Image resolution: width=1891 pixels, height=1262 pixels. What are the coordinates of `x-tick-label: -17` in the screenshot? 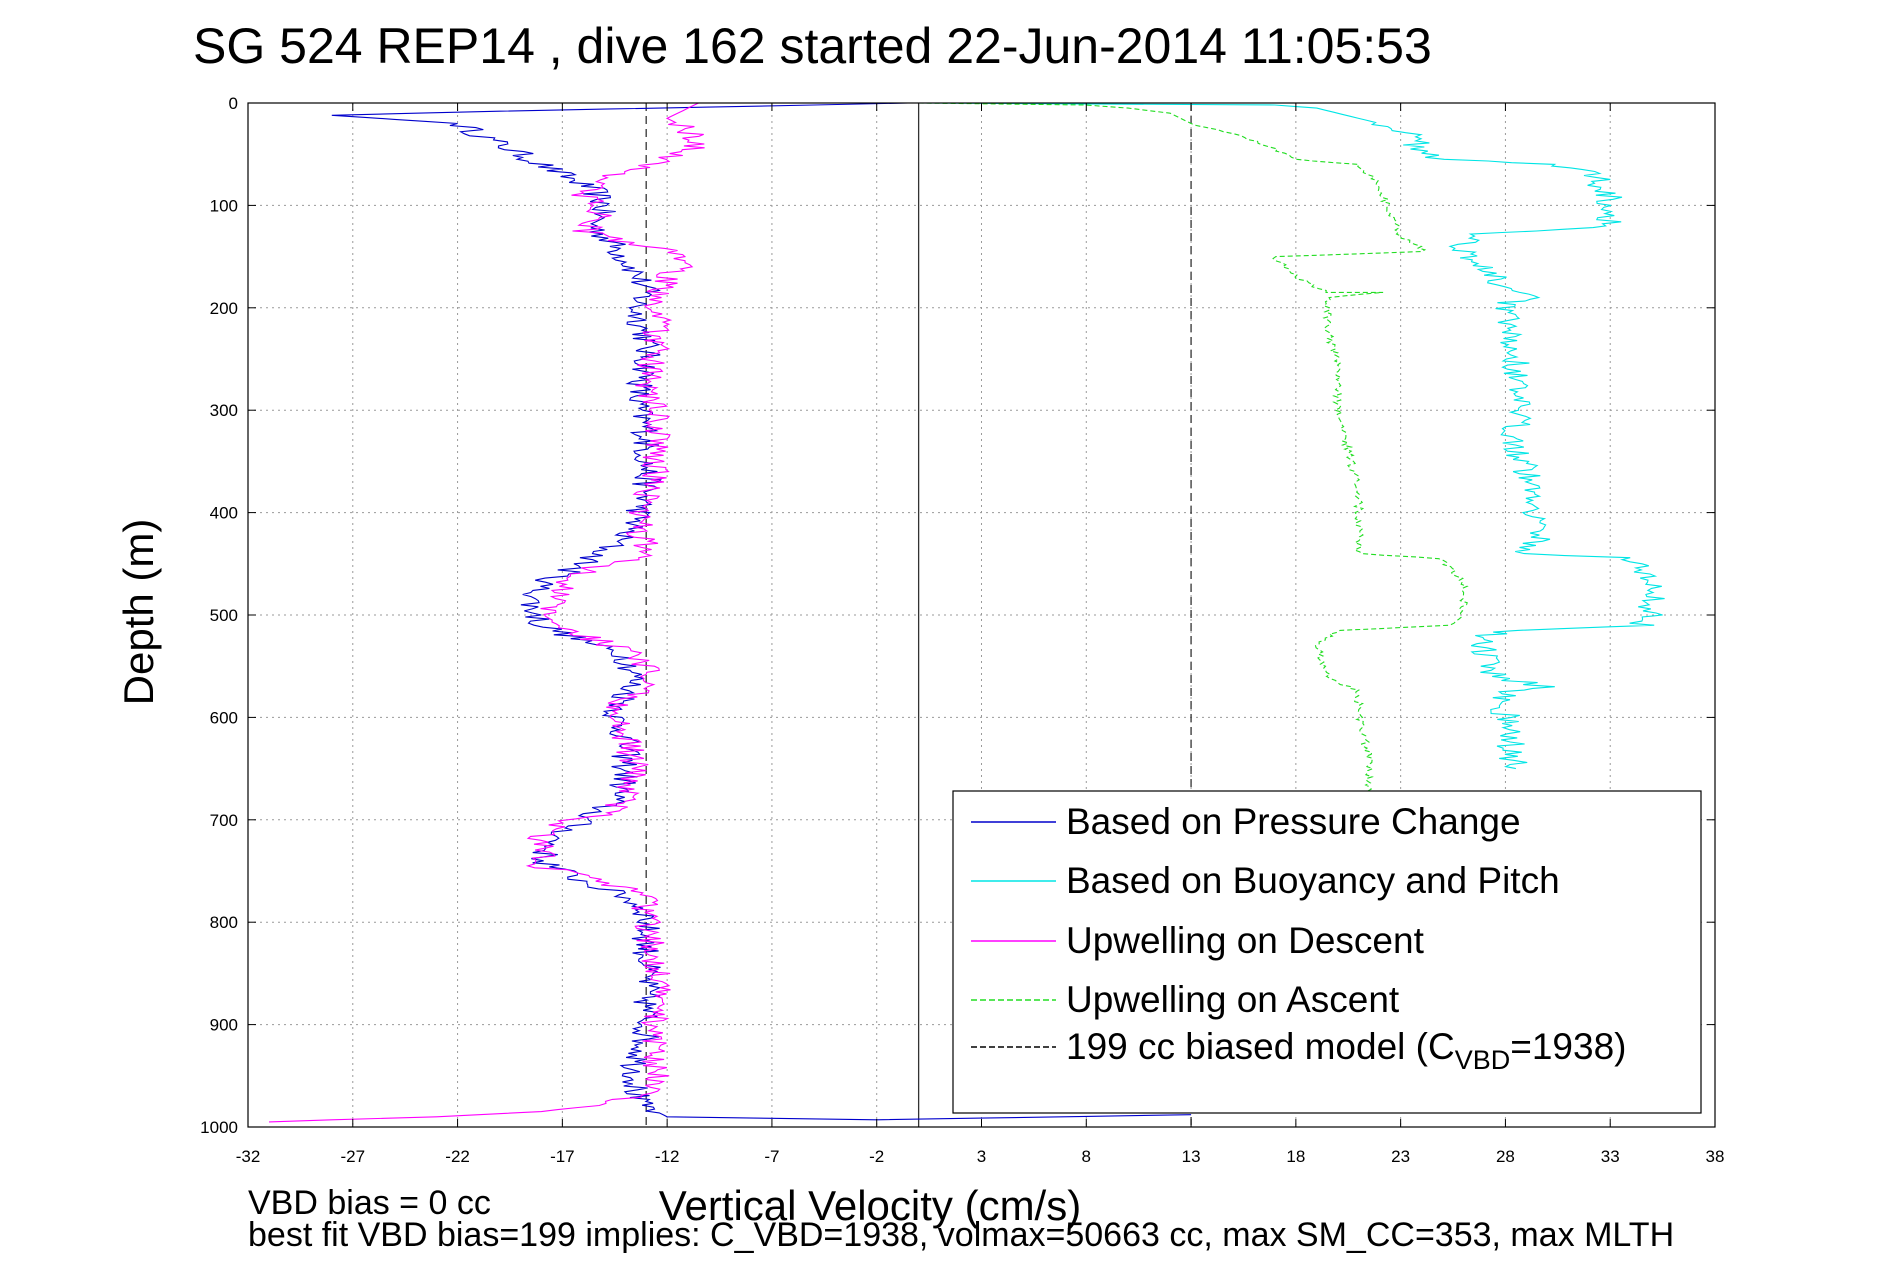 It's located at (562, 1156).